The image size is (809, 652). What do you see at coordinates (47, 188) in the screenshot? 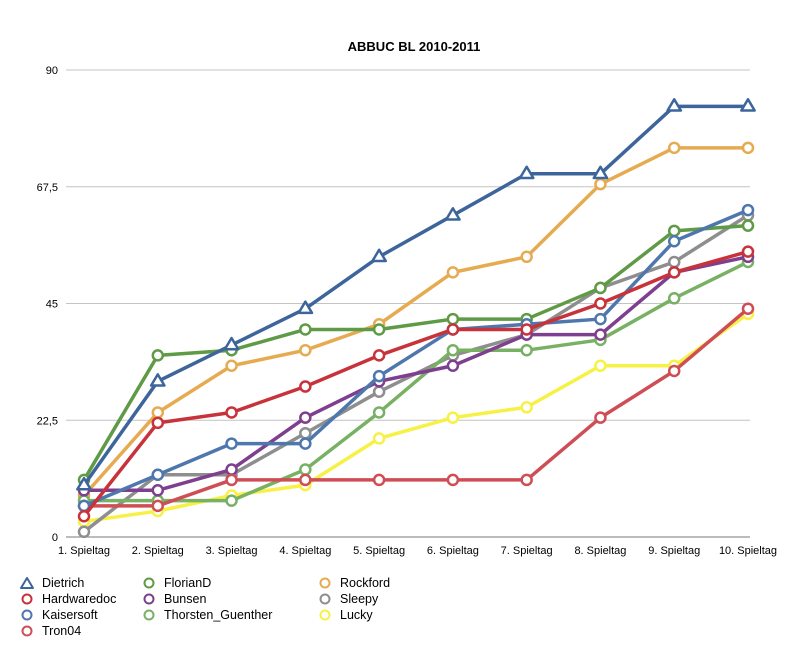
I see `y-tick-label: 67,5` at bounding box center [47, 188].